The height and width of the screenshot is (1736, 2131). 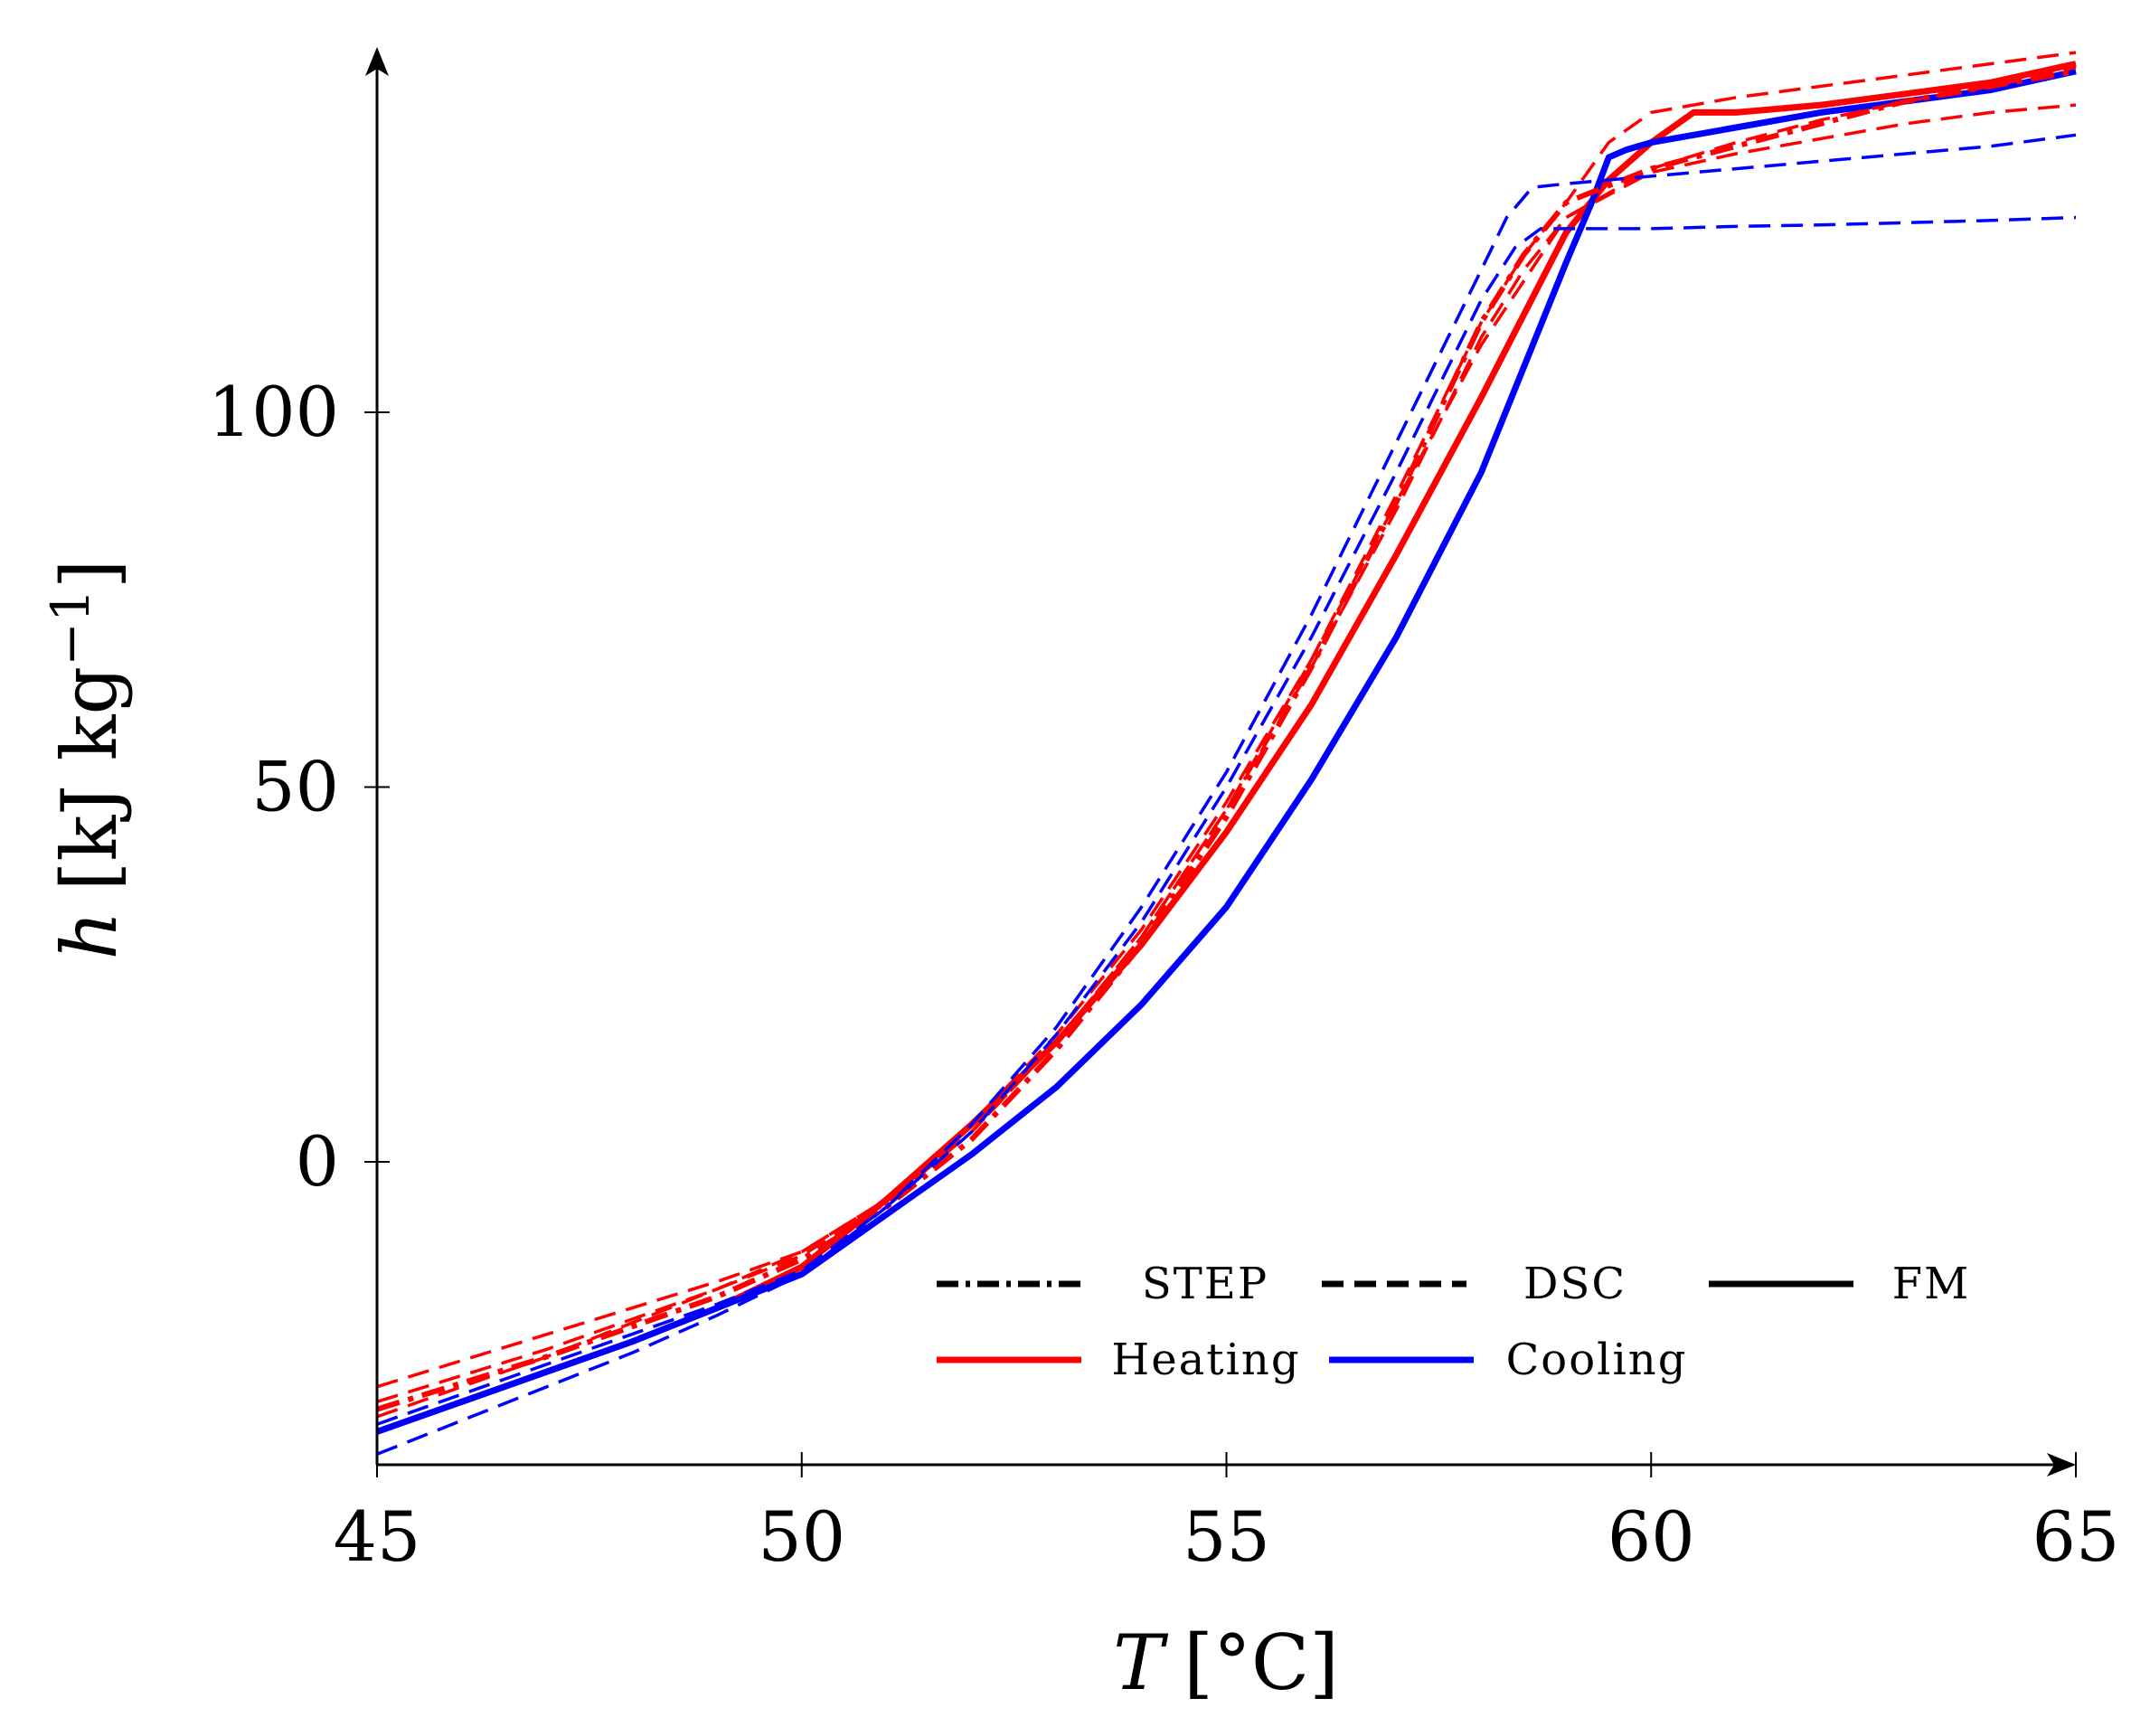 I want to click on legend: STEP DSC FM Heating Cooling, so click(x=1460, y=1314).